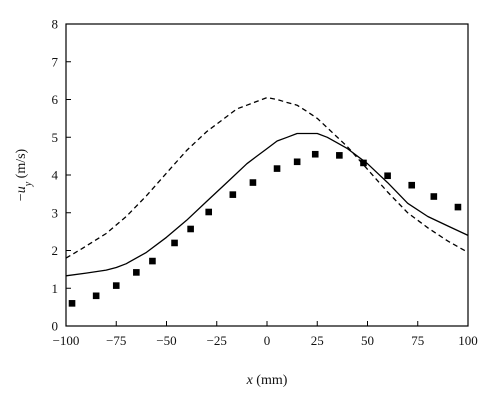  Describe the element at coordinates (270, 380) in the screenshot. I see `x-axis-unit: (mm)` at that location.